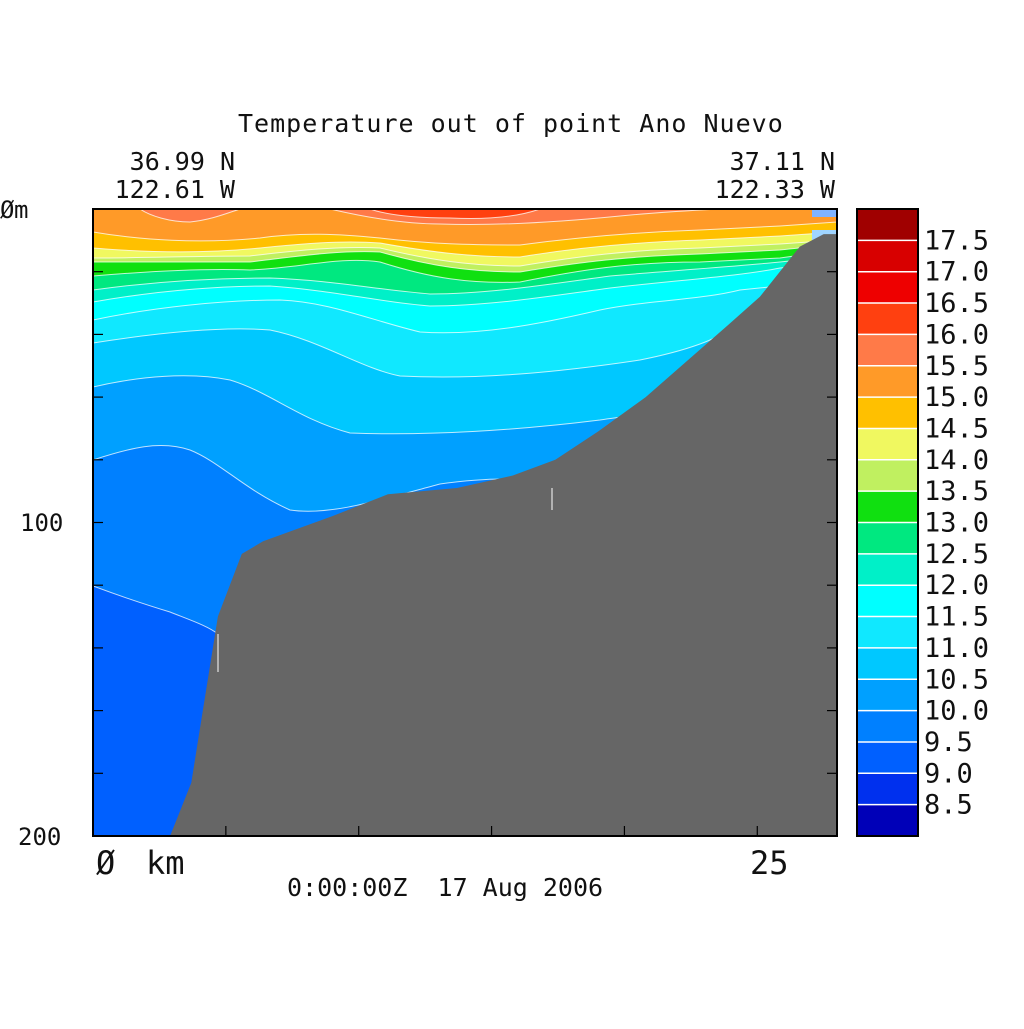  Describe the element at coordinates (956, 428) in the screenshot. I see `legend-label-6: 14.5` at that location.